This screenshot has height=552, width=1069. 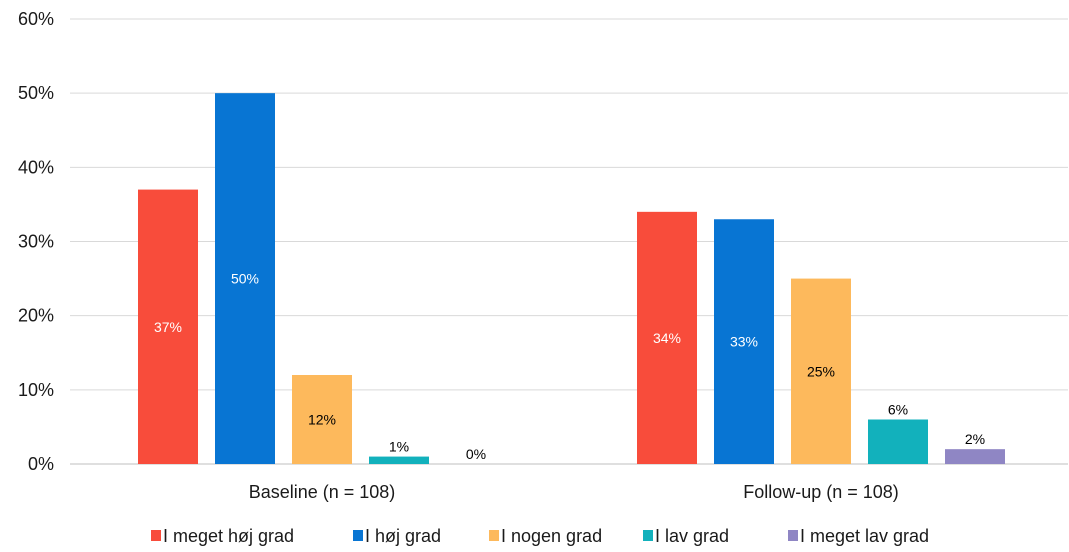 What do you see at coordinates (551, 536) in the screenshot?
I see `legend-label: I nogen grad` at bounding box center [551, 536].